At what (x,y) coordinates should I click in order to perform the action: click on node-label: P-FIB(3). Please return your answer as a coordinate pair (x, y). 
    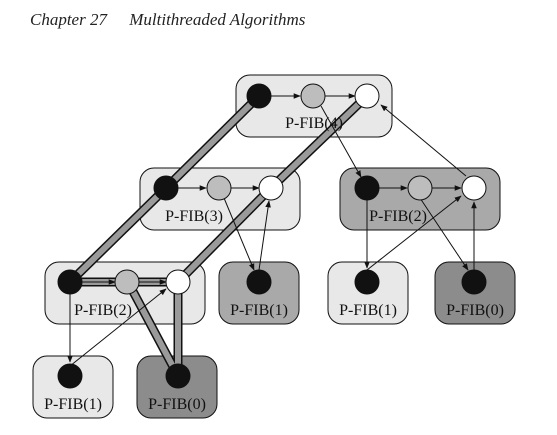
    Looking at the image, I should click on (194, 216).